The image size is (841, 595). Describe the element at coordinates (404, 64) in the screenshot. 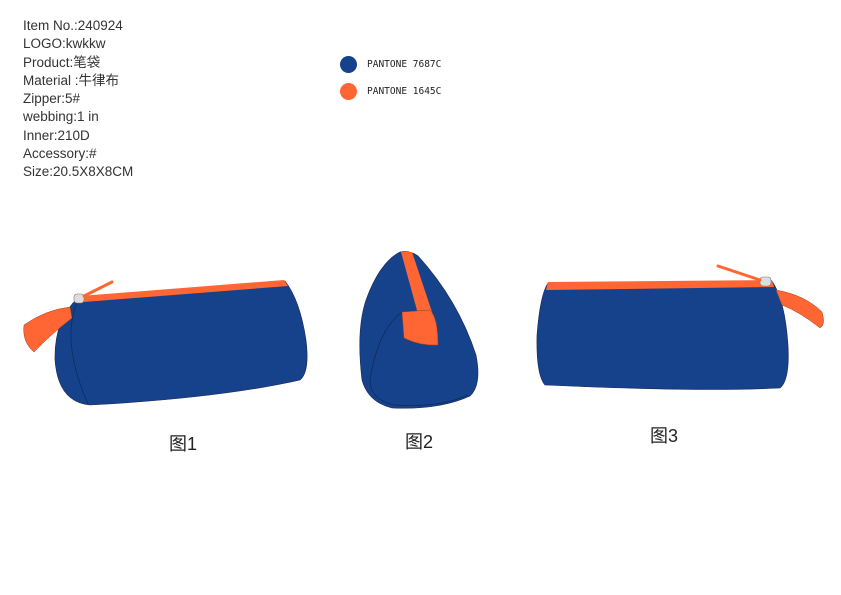

I see `swatch-label-navy: PANTONE 7687C` at that location.